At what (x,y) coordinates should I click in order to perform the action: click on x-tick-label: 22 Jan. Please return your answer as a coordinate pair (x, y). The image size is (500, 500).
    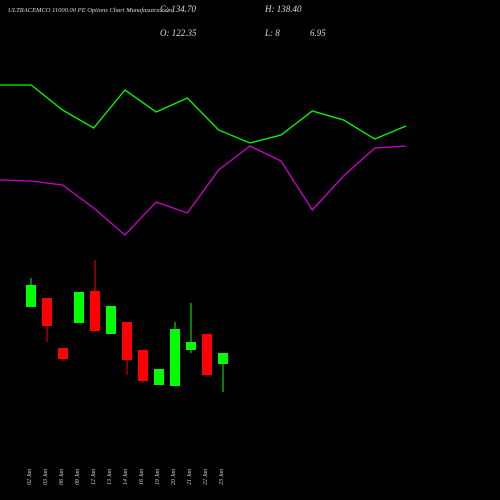
    Looking at the image, I should click on (206, 477).